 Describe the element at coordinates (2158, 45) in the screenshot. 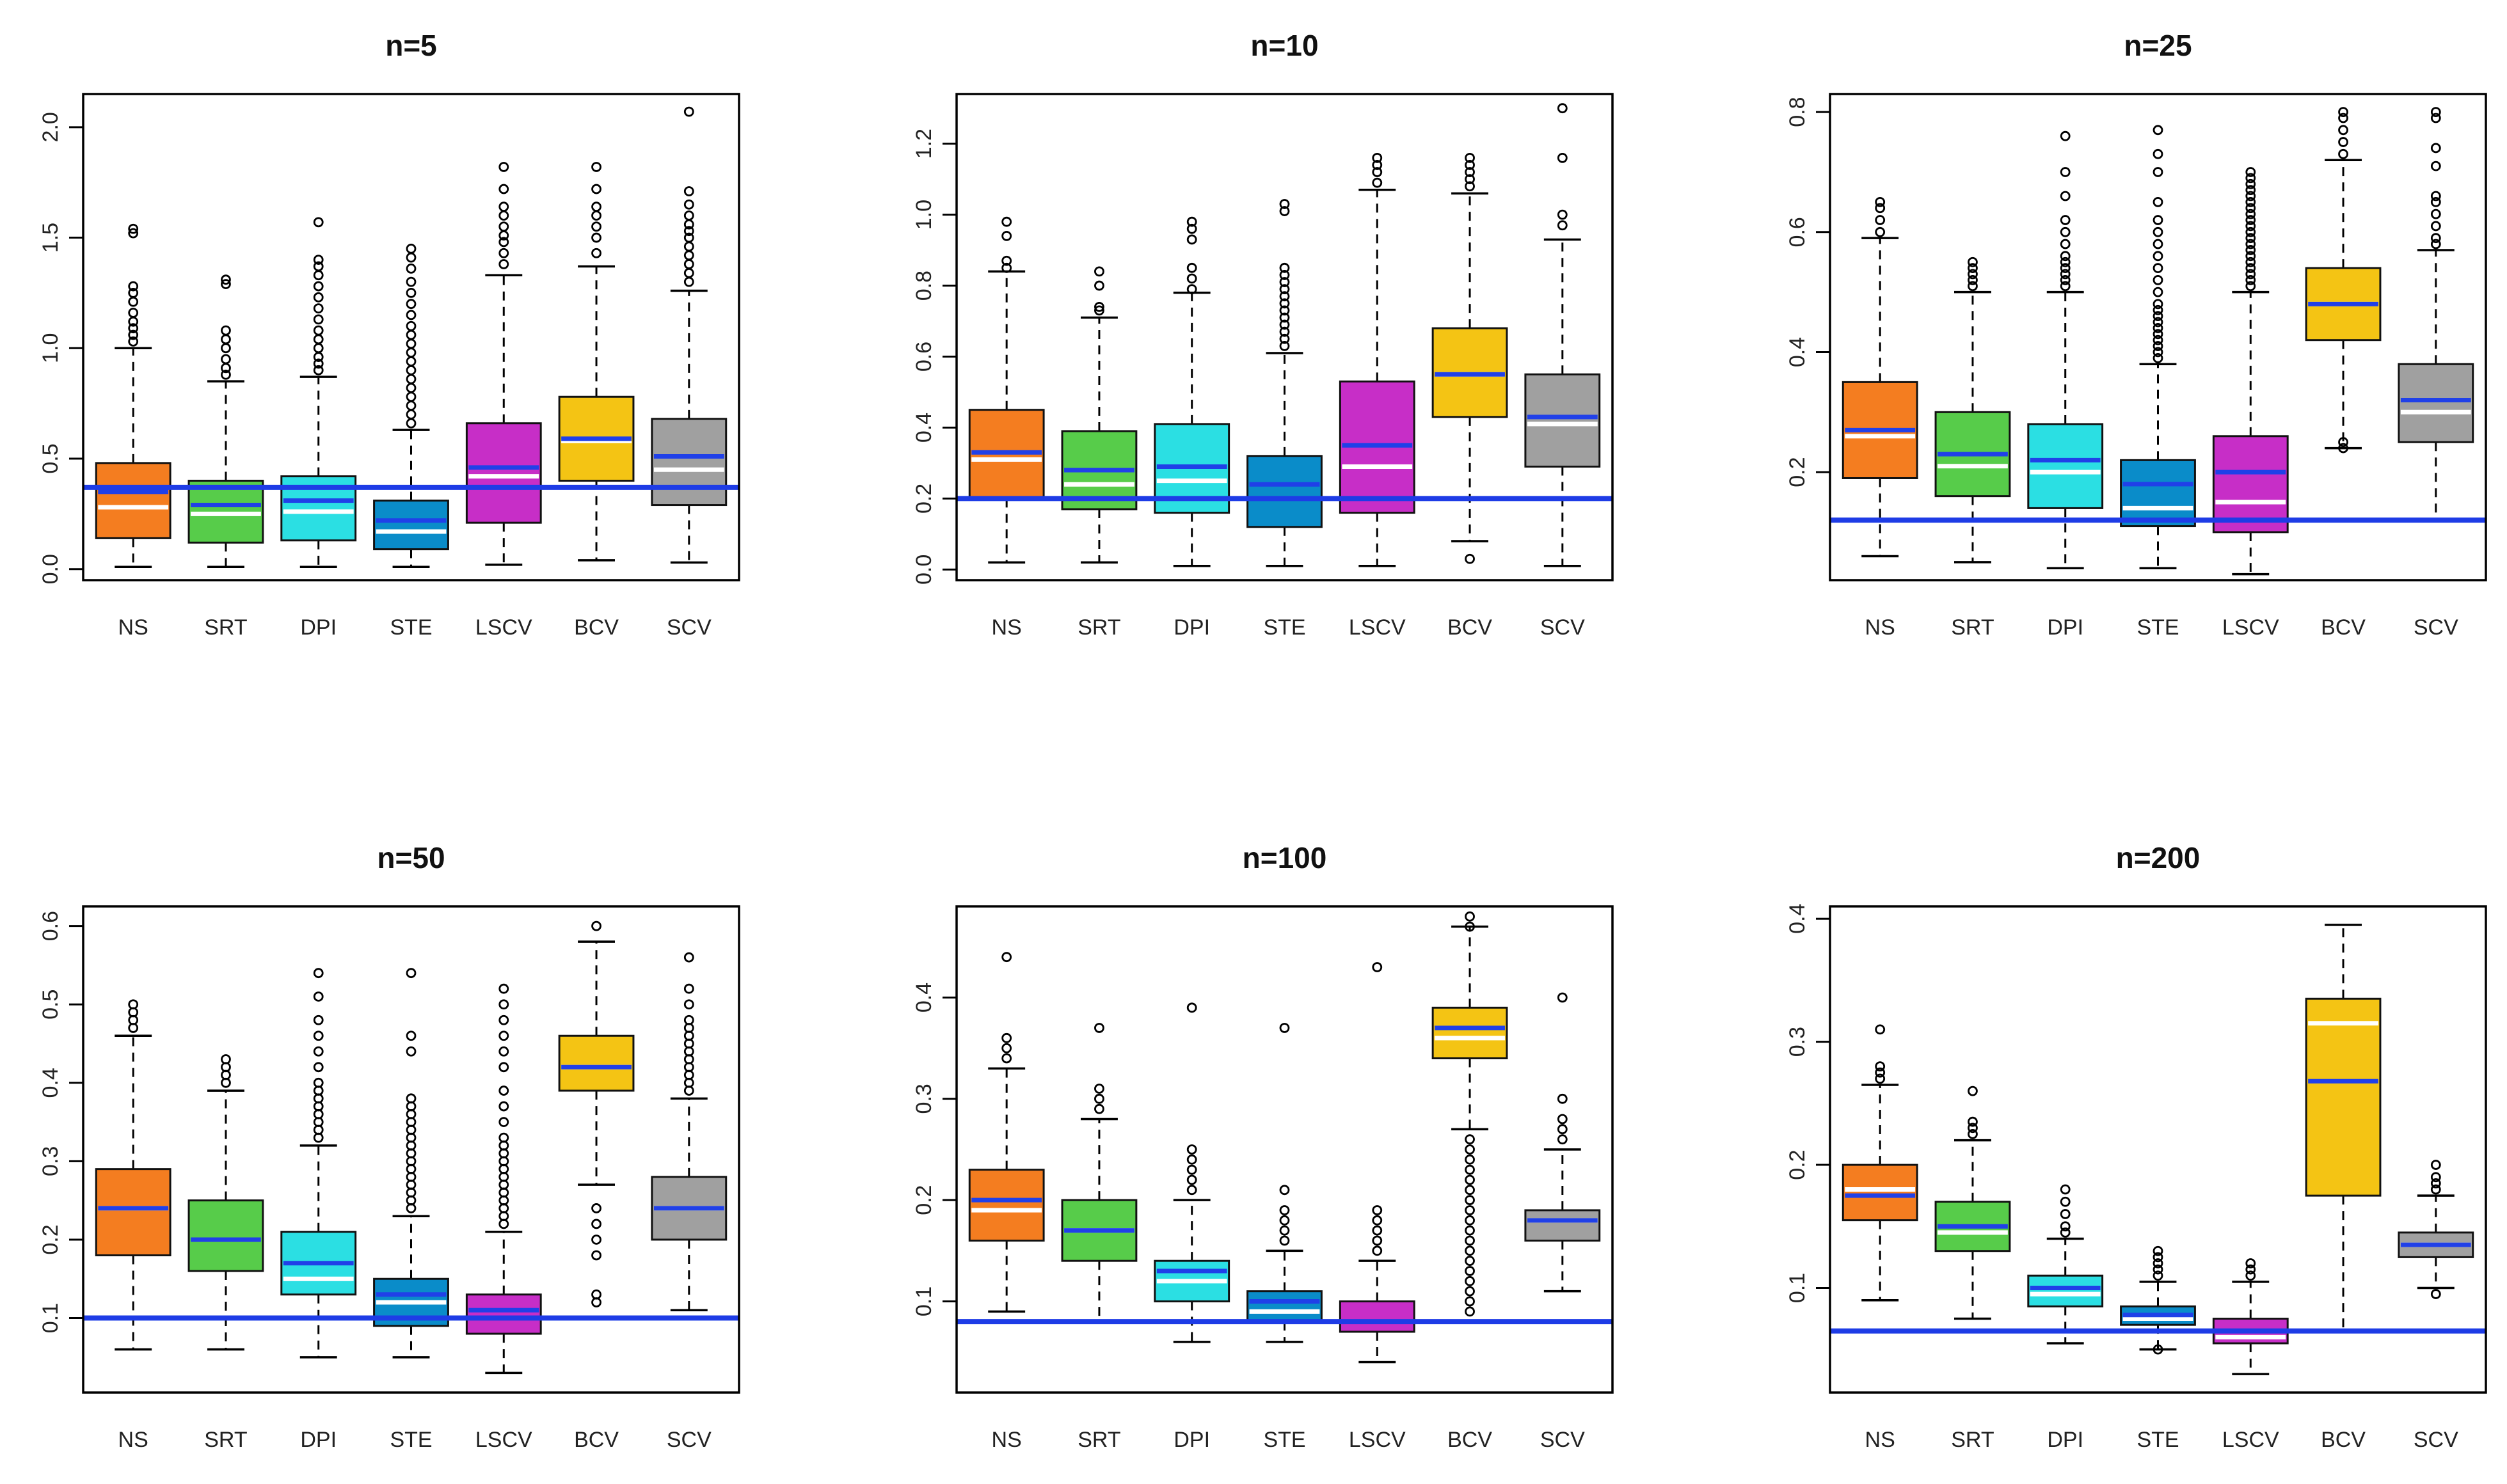

I see `chart-title: n=25` at that location.